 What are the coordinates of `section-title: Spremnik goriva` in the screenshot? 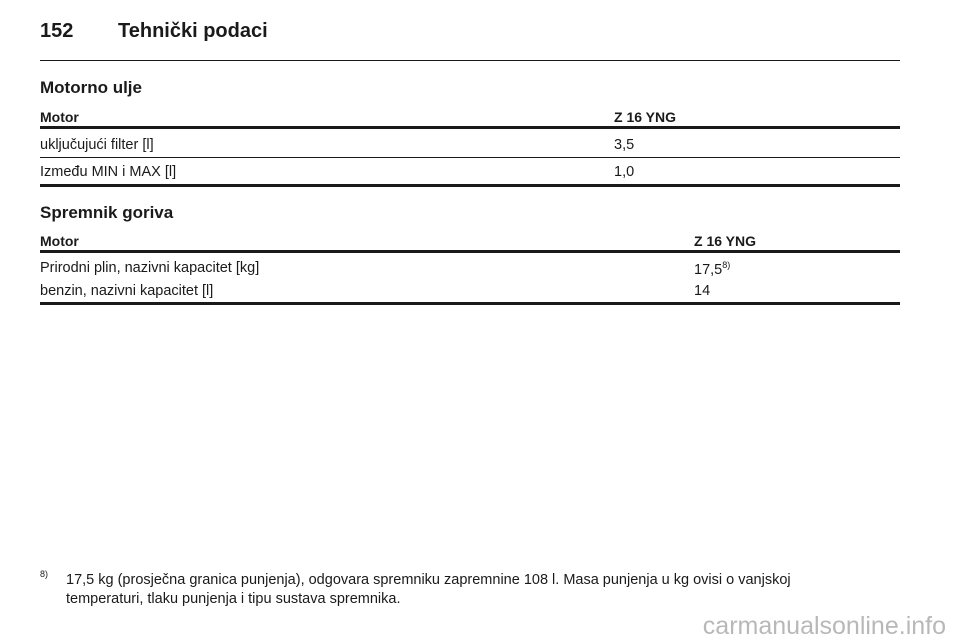 It's located at (107, 212).